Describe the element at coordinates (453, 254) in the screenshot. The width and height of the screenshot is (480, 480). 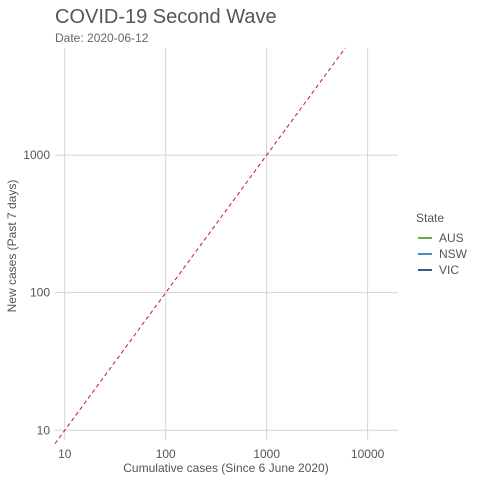
I see `legend-label: NSW` at that location.